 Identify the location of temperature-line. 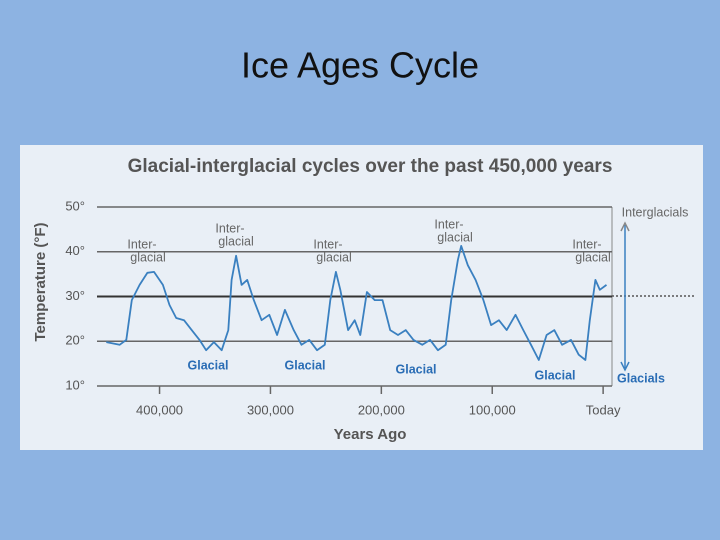
(357, 303).